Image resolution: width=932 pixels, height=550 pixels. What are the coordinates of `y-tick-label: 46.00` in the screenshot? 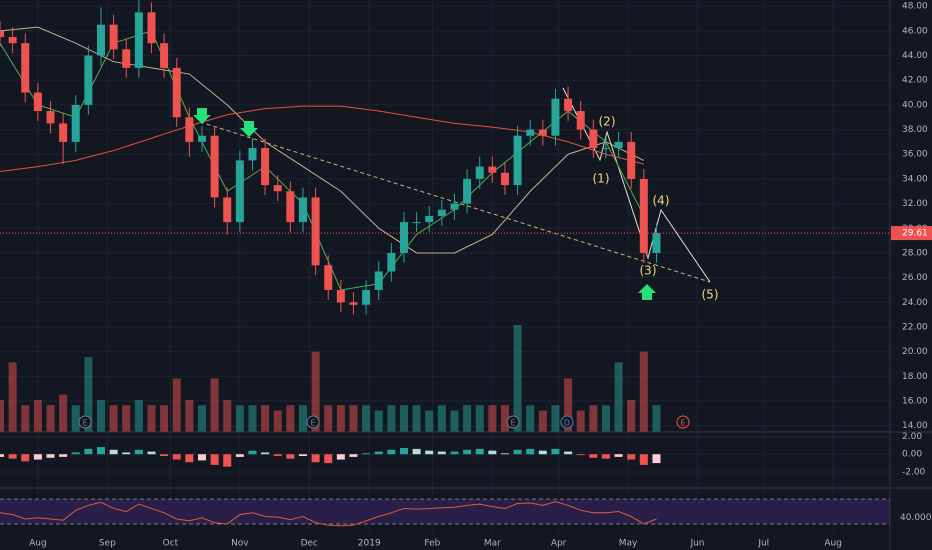 It's located at (915, 31).